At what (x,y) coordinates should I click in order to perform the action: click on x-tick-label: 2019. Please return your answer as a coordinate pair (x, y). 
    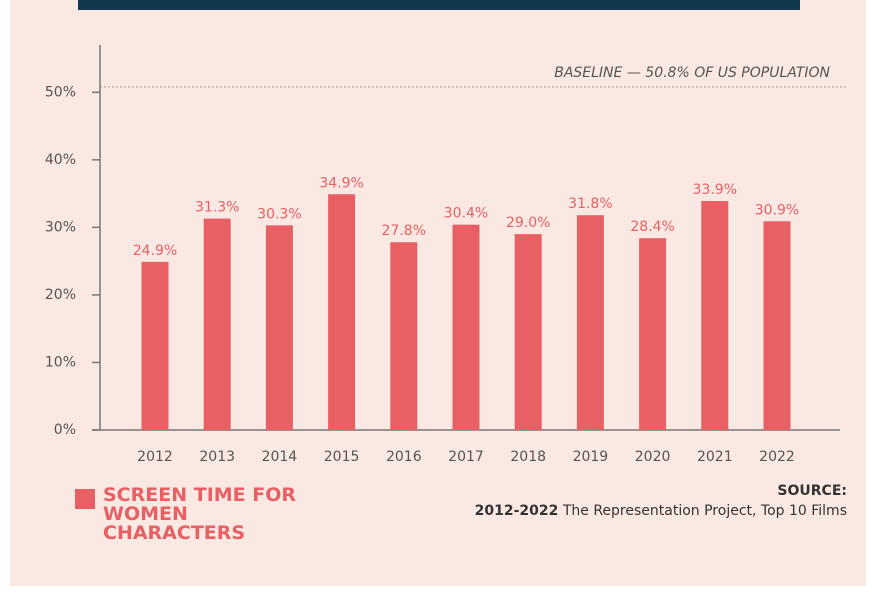
    Looking at the image, I should click on (591, 457).